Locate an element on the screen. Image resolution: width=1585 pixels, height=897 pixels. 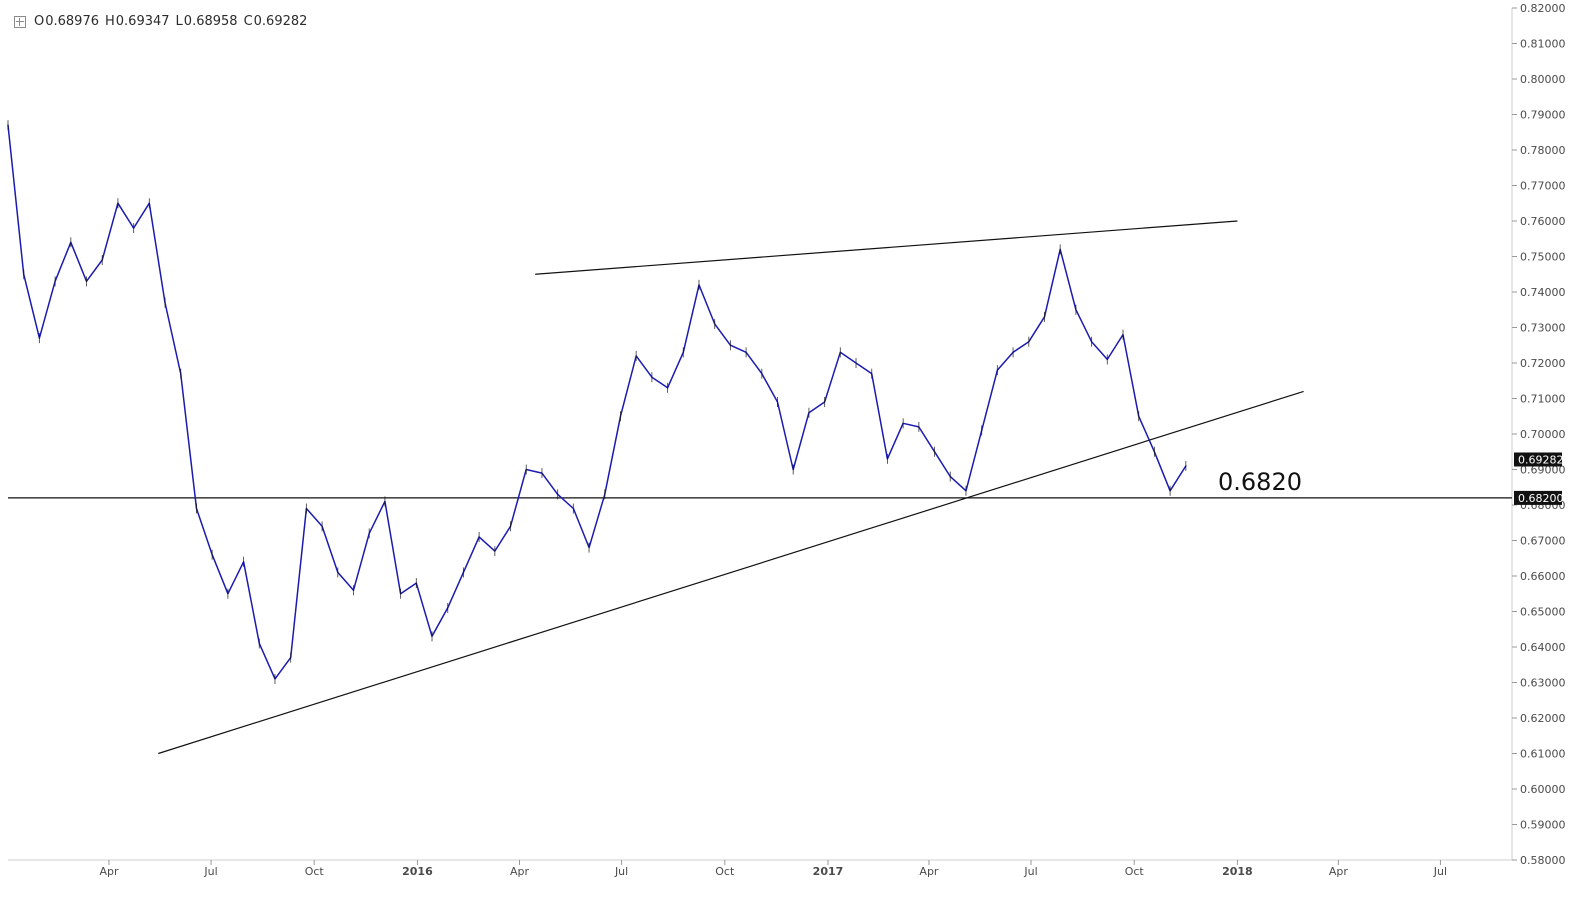
low-value: 0.68958 is located at coordinates (210, 21).